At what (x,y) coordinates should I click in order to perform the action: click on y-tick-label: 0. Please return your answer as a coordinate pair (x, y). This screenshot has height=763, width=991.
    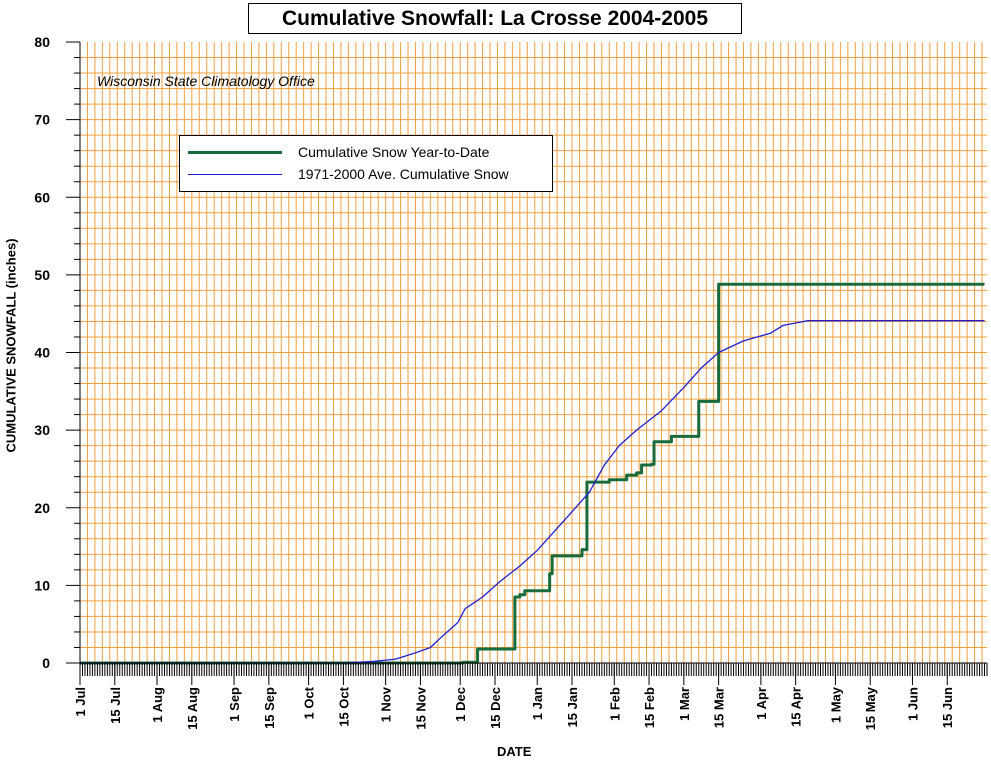
    Looking at the image, I should click on (46, 663).